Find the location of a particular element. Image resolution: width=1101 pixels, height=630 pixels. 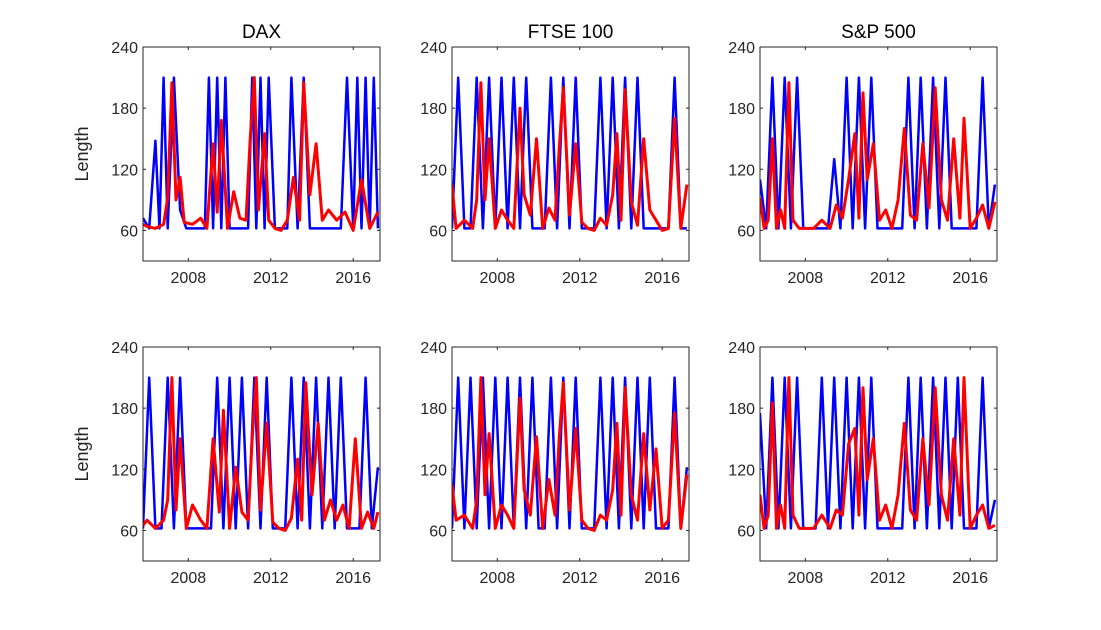

panel-dax-bottom: 60 120 180 240 2008 2012 2016 Length is located at coordinates (226, 463).